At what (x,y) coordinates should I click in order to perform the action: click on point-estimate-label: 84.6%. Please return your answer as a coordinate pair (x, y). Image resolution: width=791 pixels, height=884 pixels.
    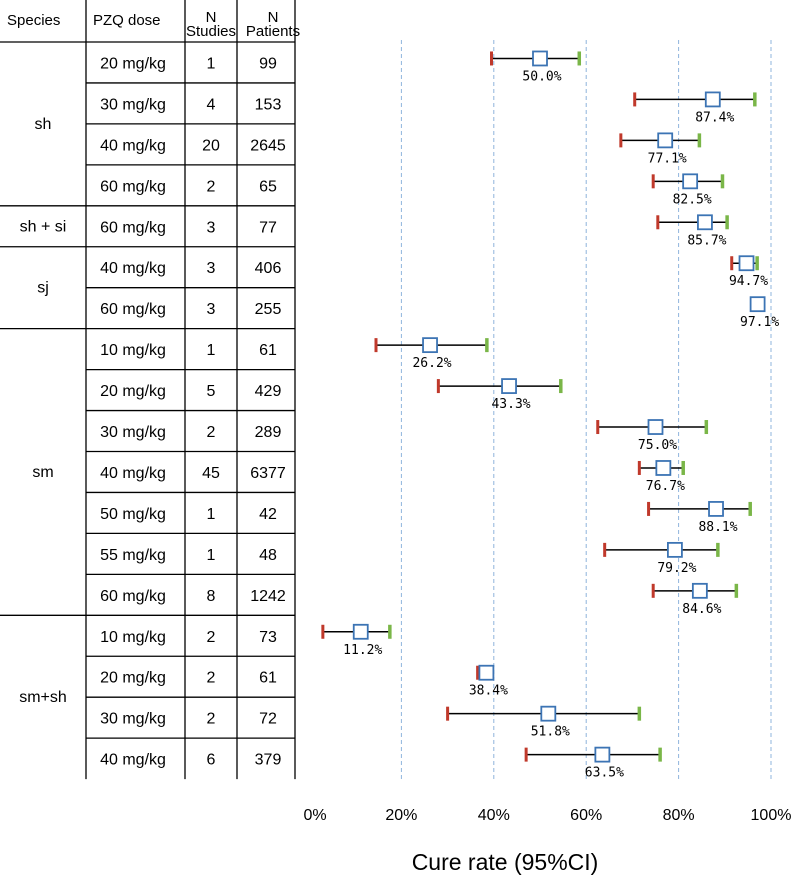
    Looking at the image, I should click on (701, 609).